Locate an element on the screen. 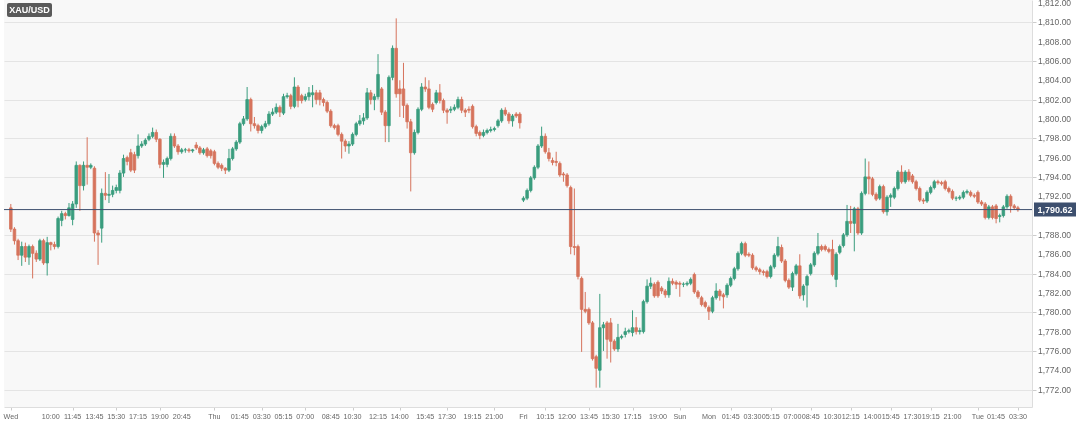  y-tick-label: 1,800.00 is located at coordinates (1055, 118).